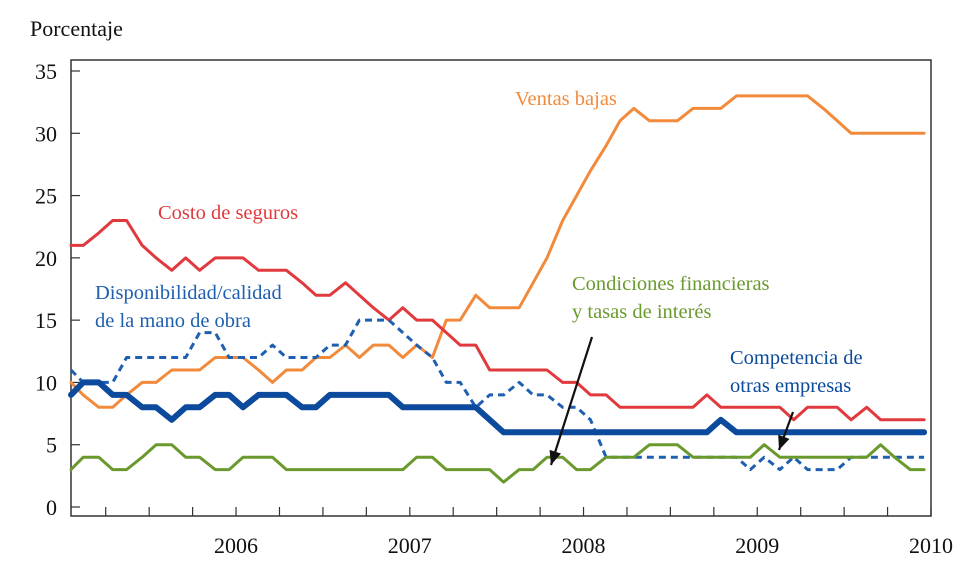 This screenshot has height=579, width=975. Describe the element at coordinates (566, 99) in the screenshot. I see `annotation-label: Ventas bajas` at that location.